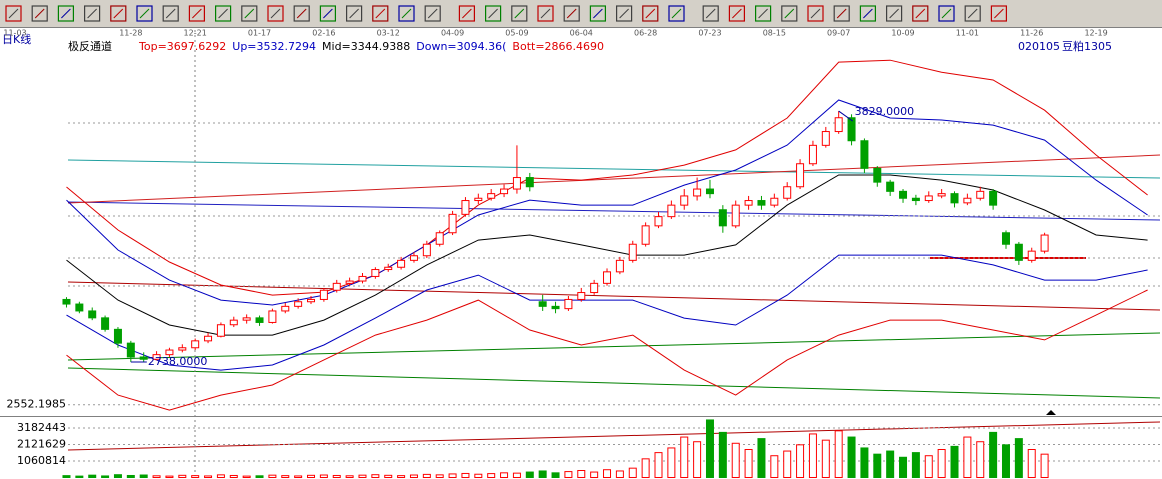  I want to click on x-tick-label: 12-19, so click(1095, 33).